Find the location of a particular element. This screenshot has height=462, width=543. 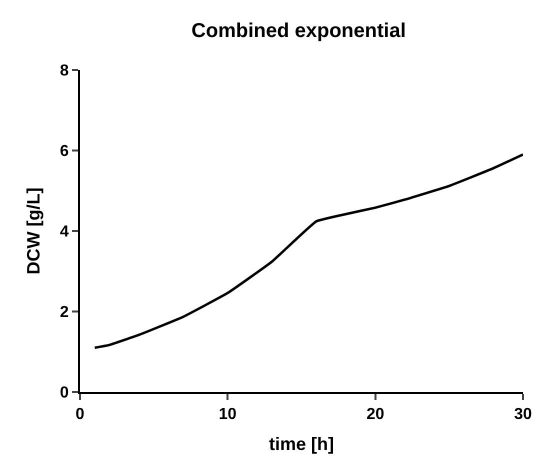

x-axis-title: time [h] is located at coordinates (301, 444).